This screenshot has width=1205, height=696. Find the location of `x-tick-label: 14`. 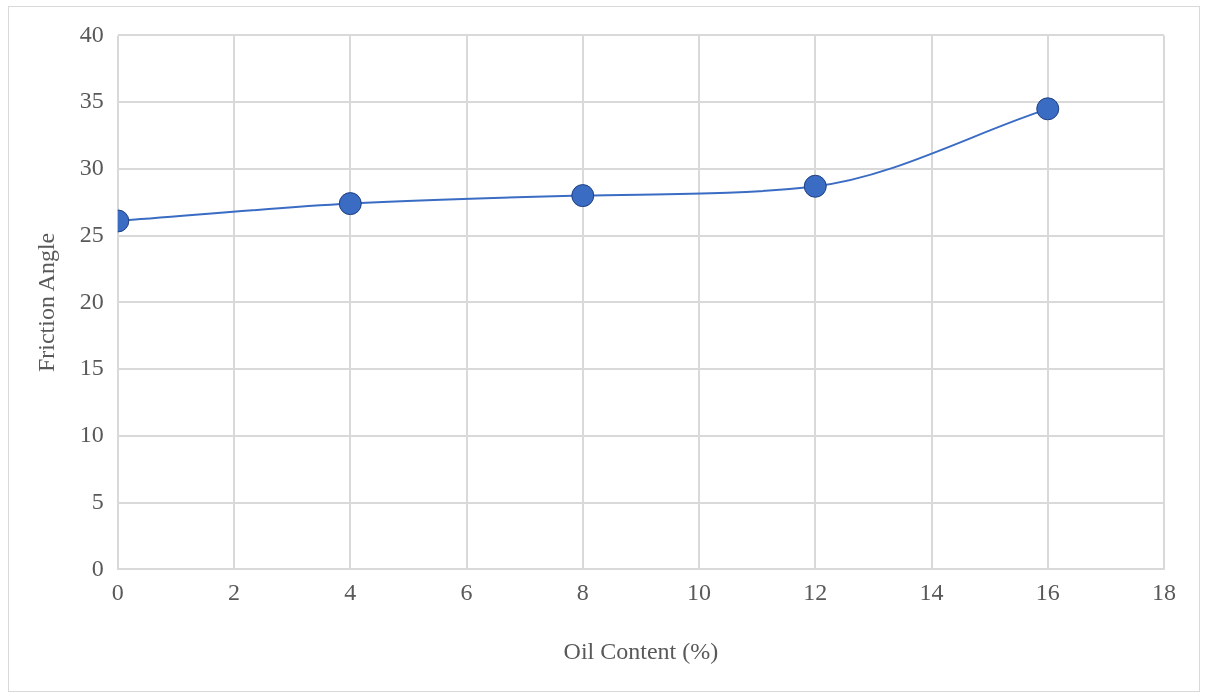

x-tick-label: 14 is located at coordinates (931, 592).